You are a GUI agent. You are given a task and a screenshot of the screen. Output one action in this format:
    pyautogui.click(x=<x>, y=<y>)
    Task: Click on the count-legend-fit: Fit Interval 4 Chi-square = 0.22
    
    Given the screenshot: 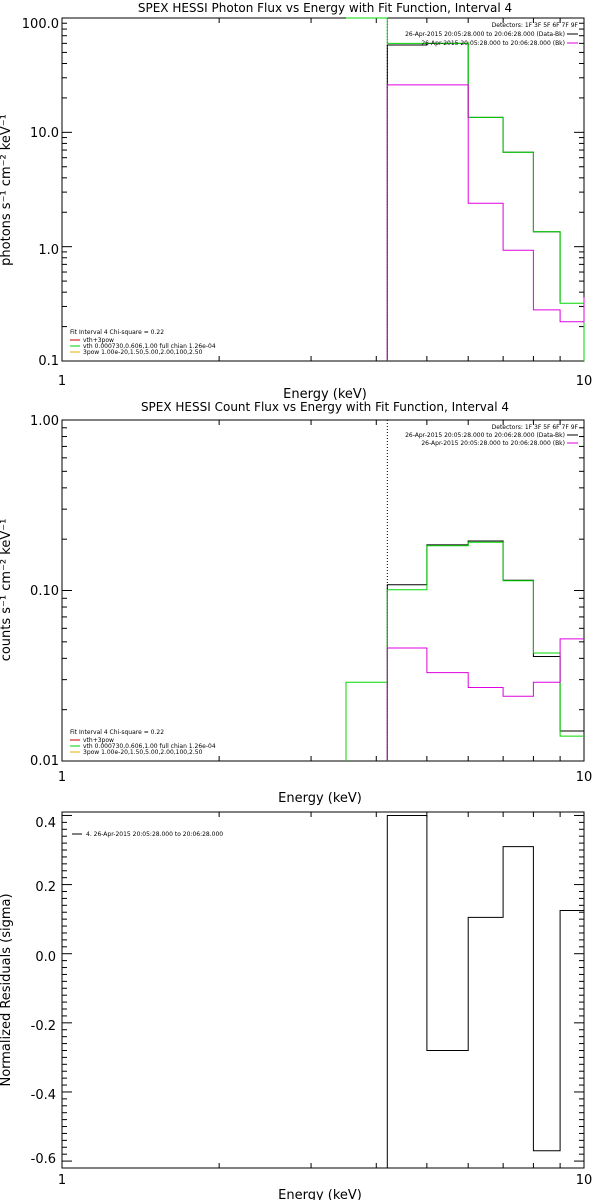 What is the action you would take?
    pyautogui.click(x=117, y=732)
    